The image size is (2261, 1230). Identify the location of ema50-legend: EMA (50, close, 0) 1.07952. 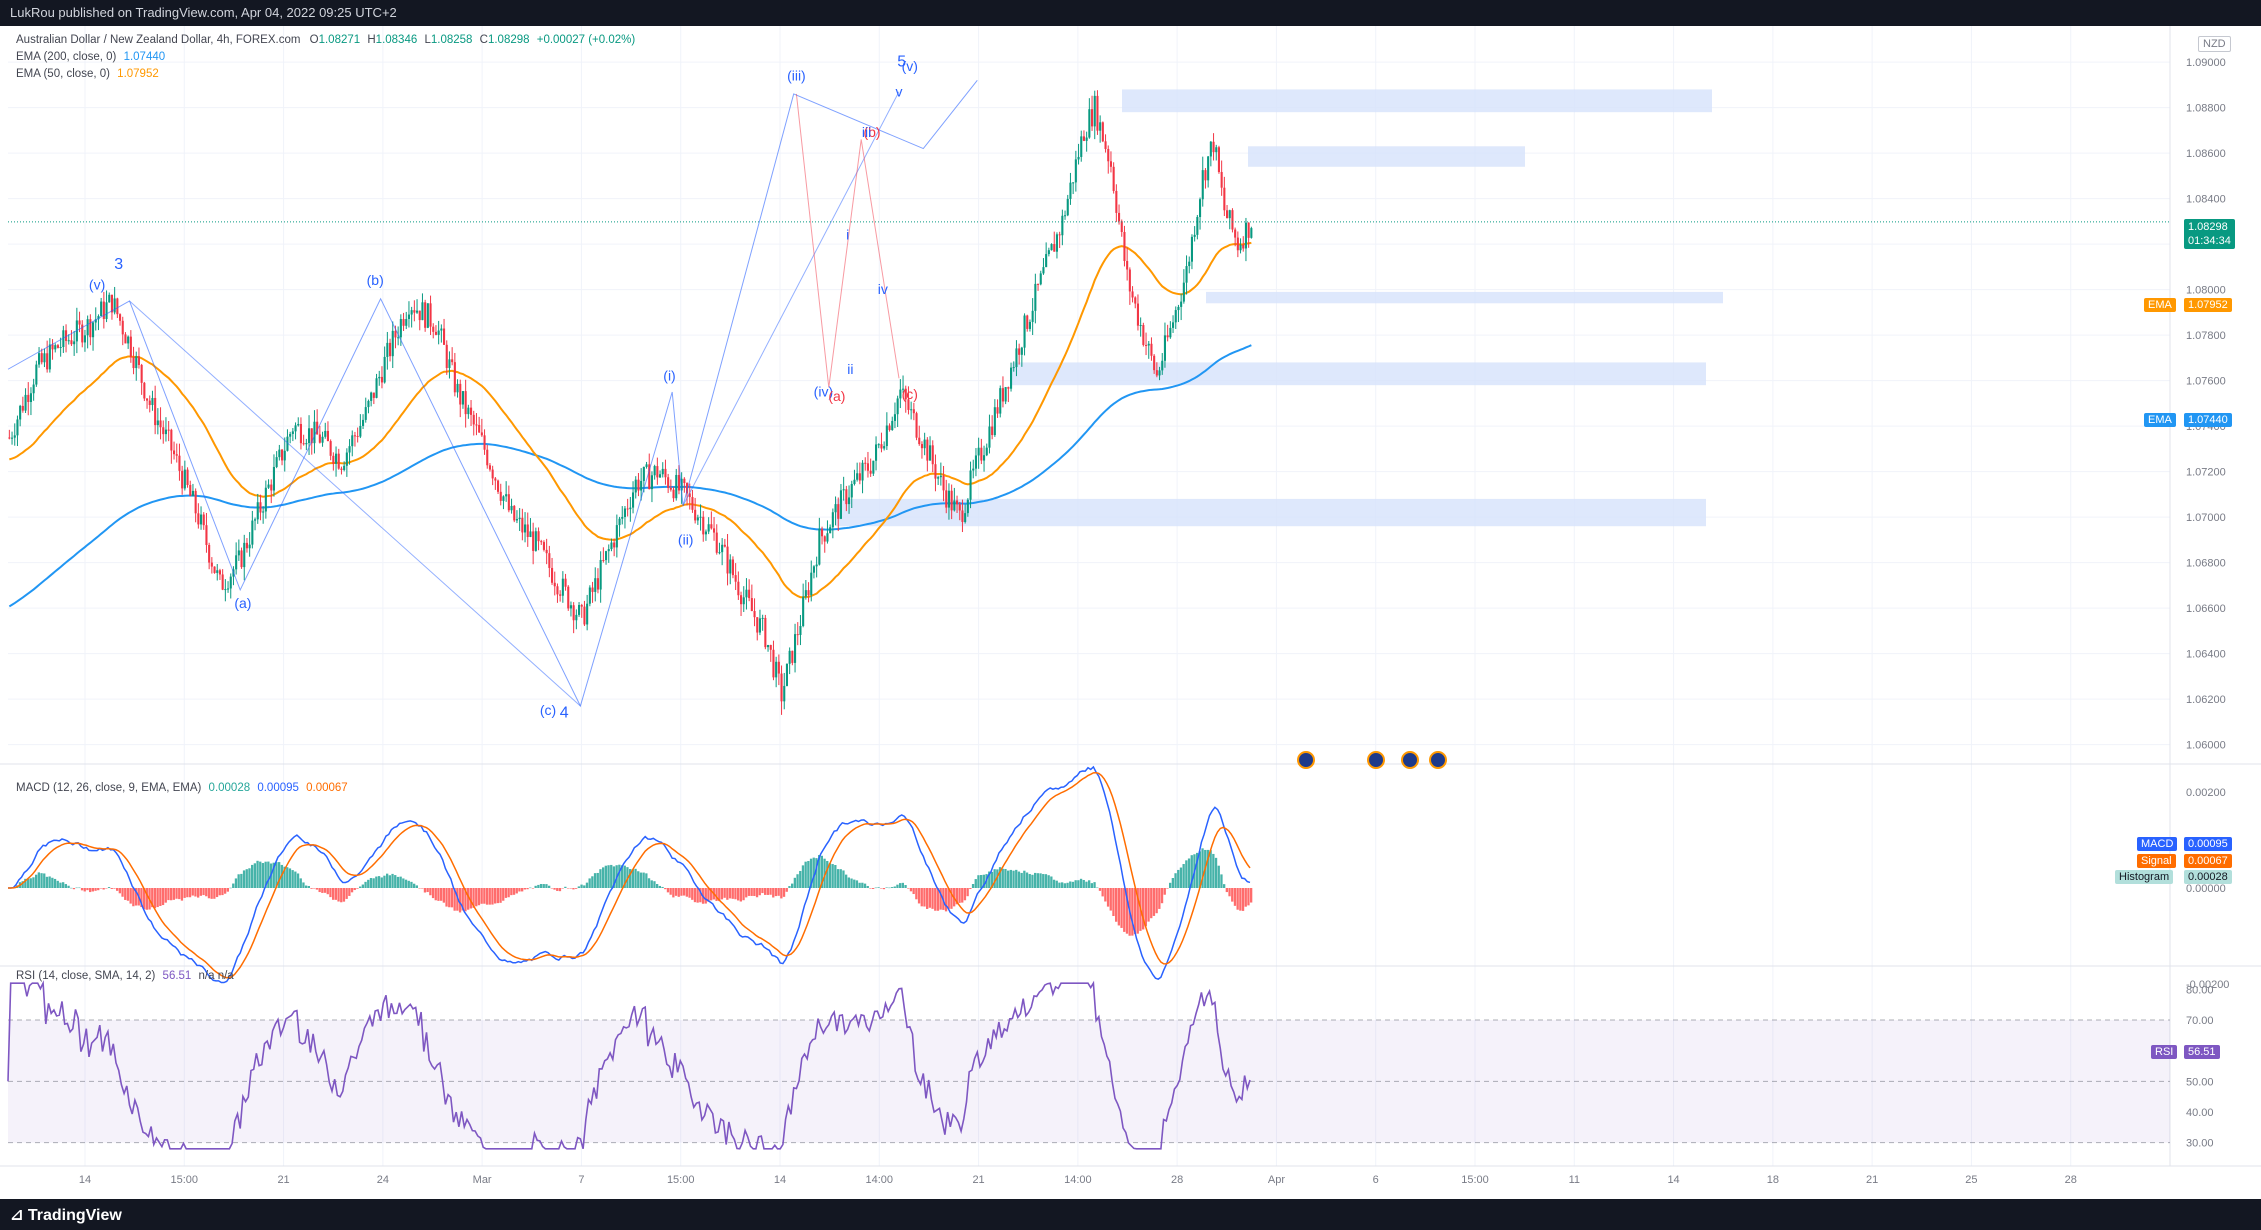
(87, 74).